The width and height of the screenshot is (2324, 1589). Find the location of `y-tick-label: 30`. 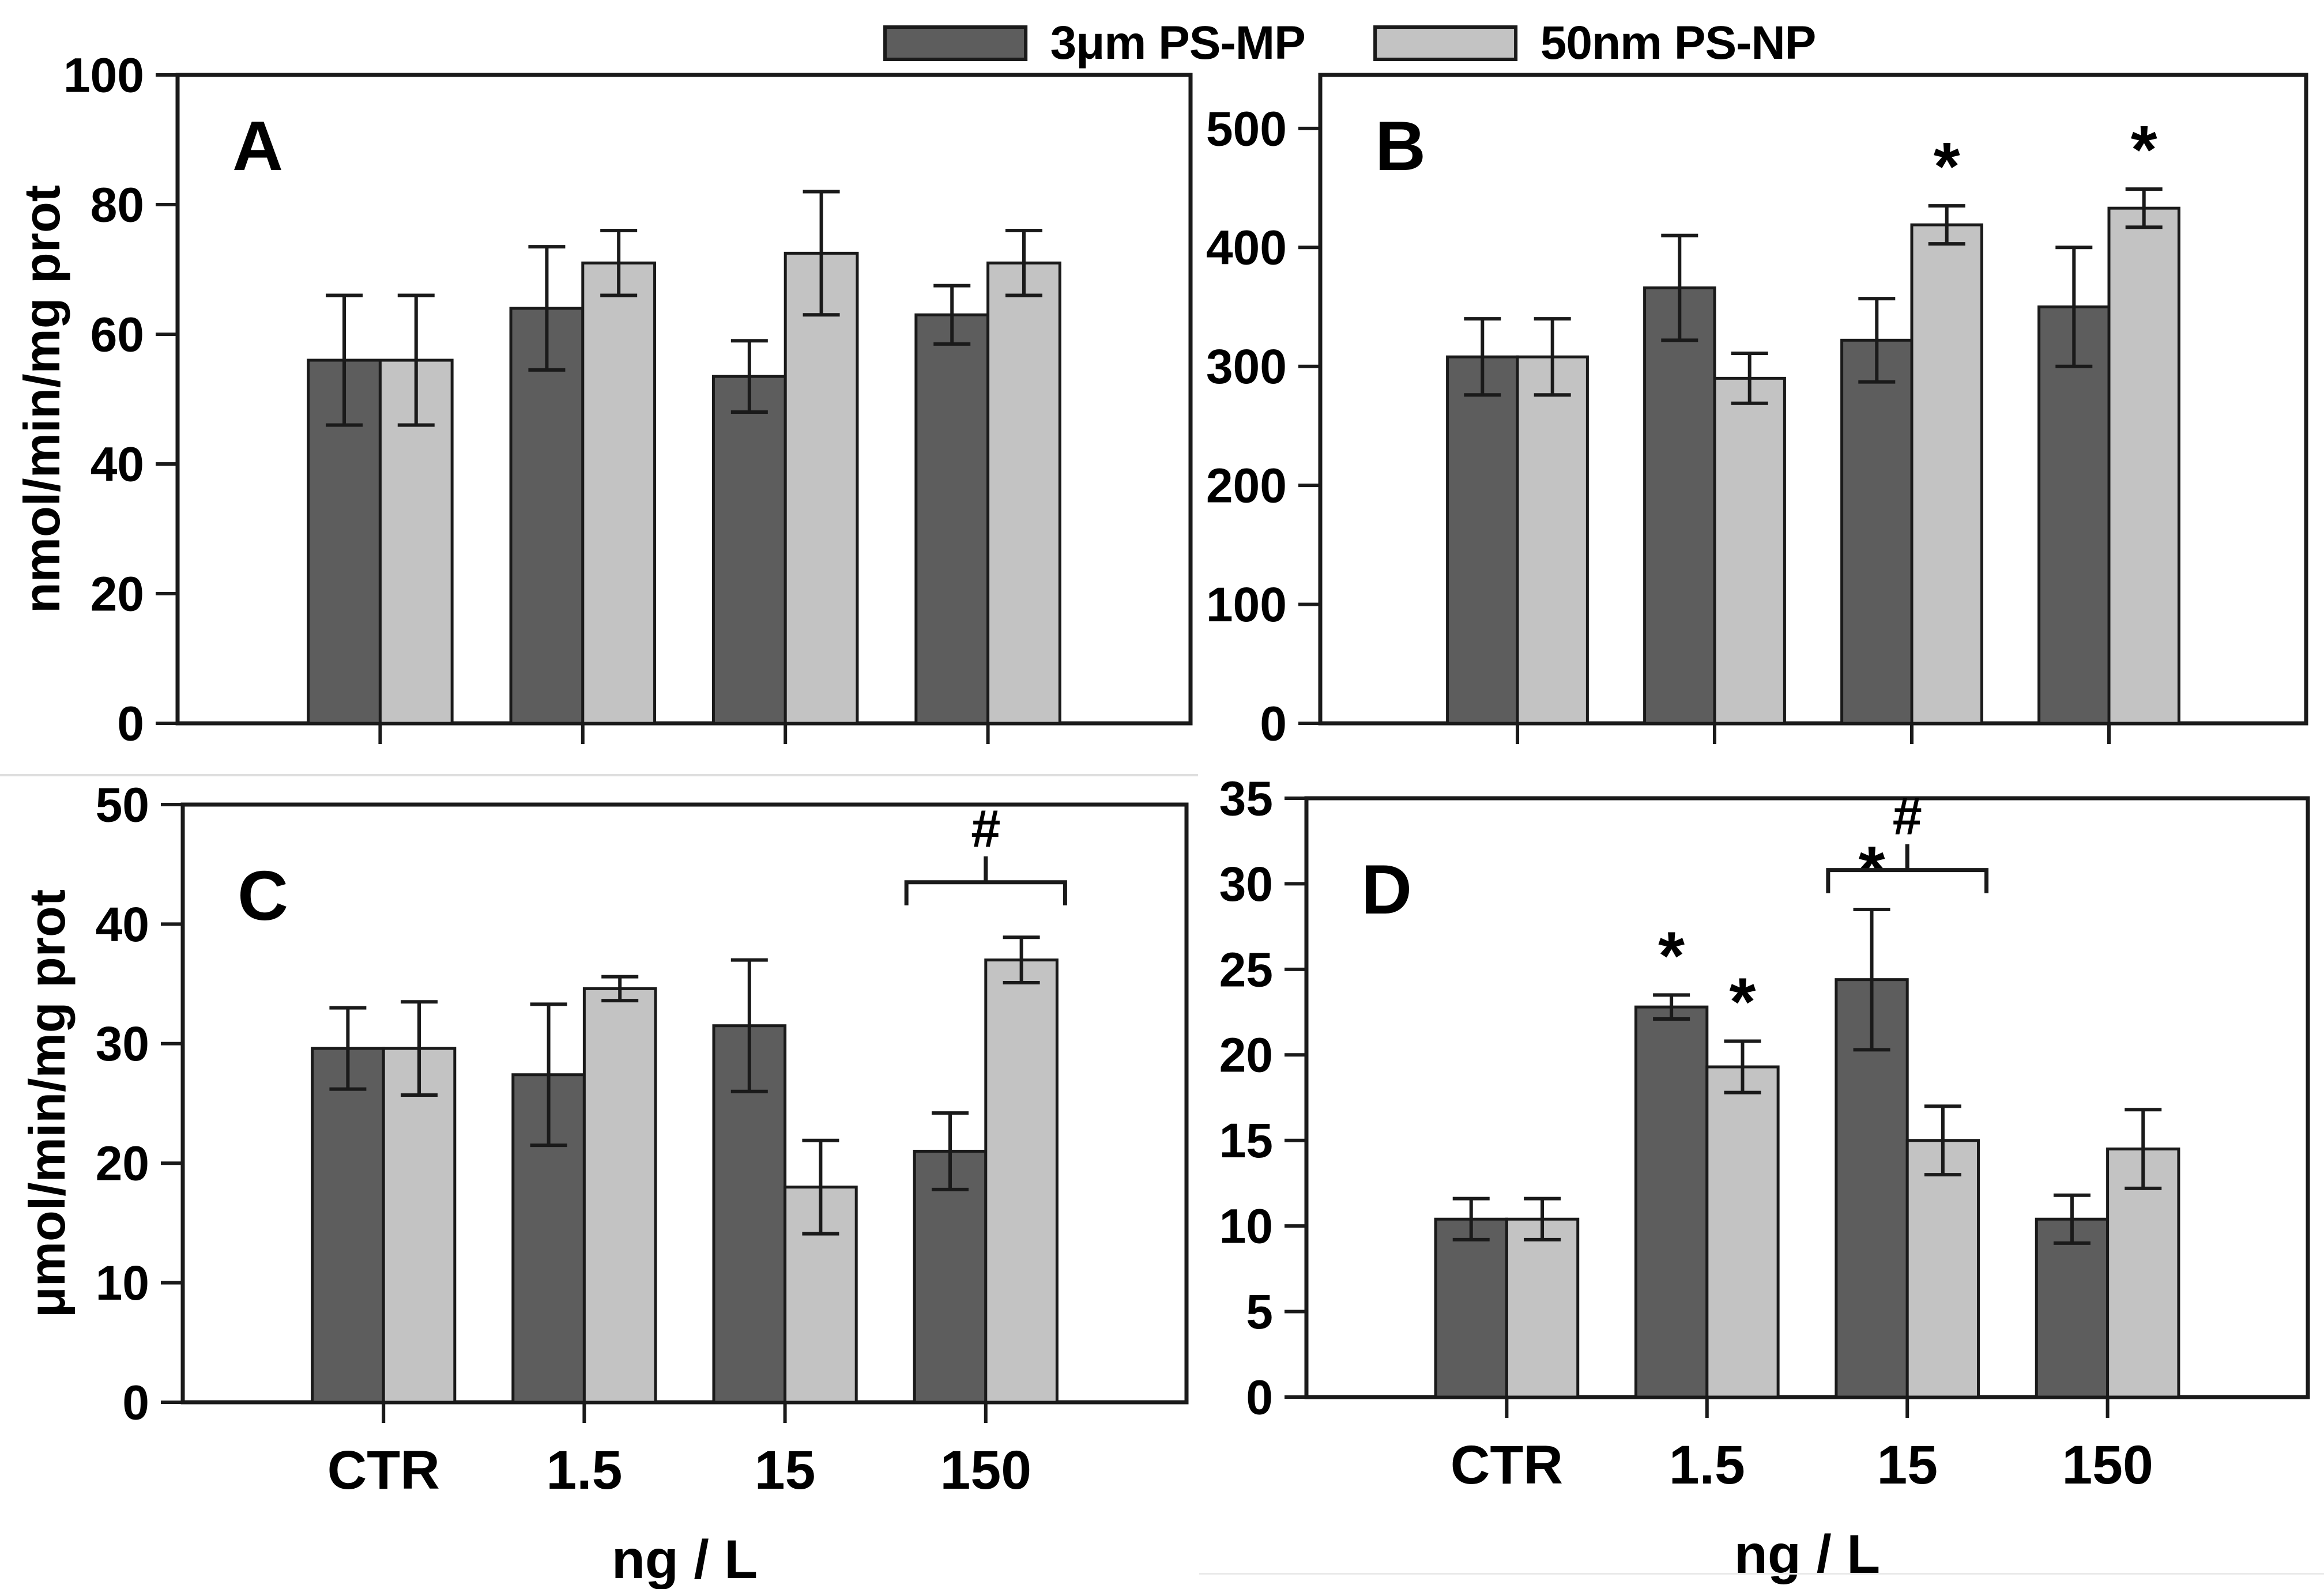

y-tick-label: 30 is located at coordinates (1246, 884).